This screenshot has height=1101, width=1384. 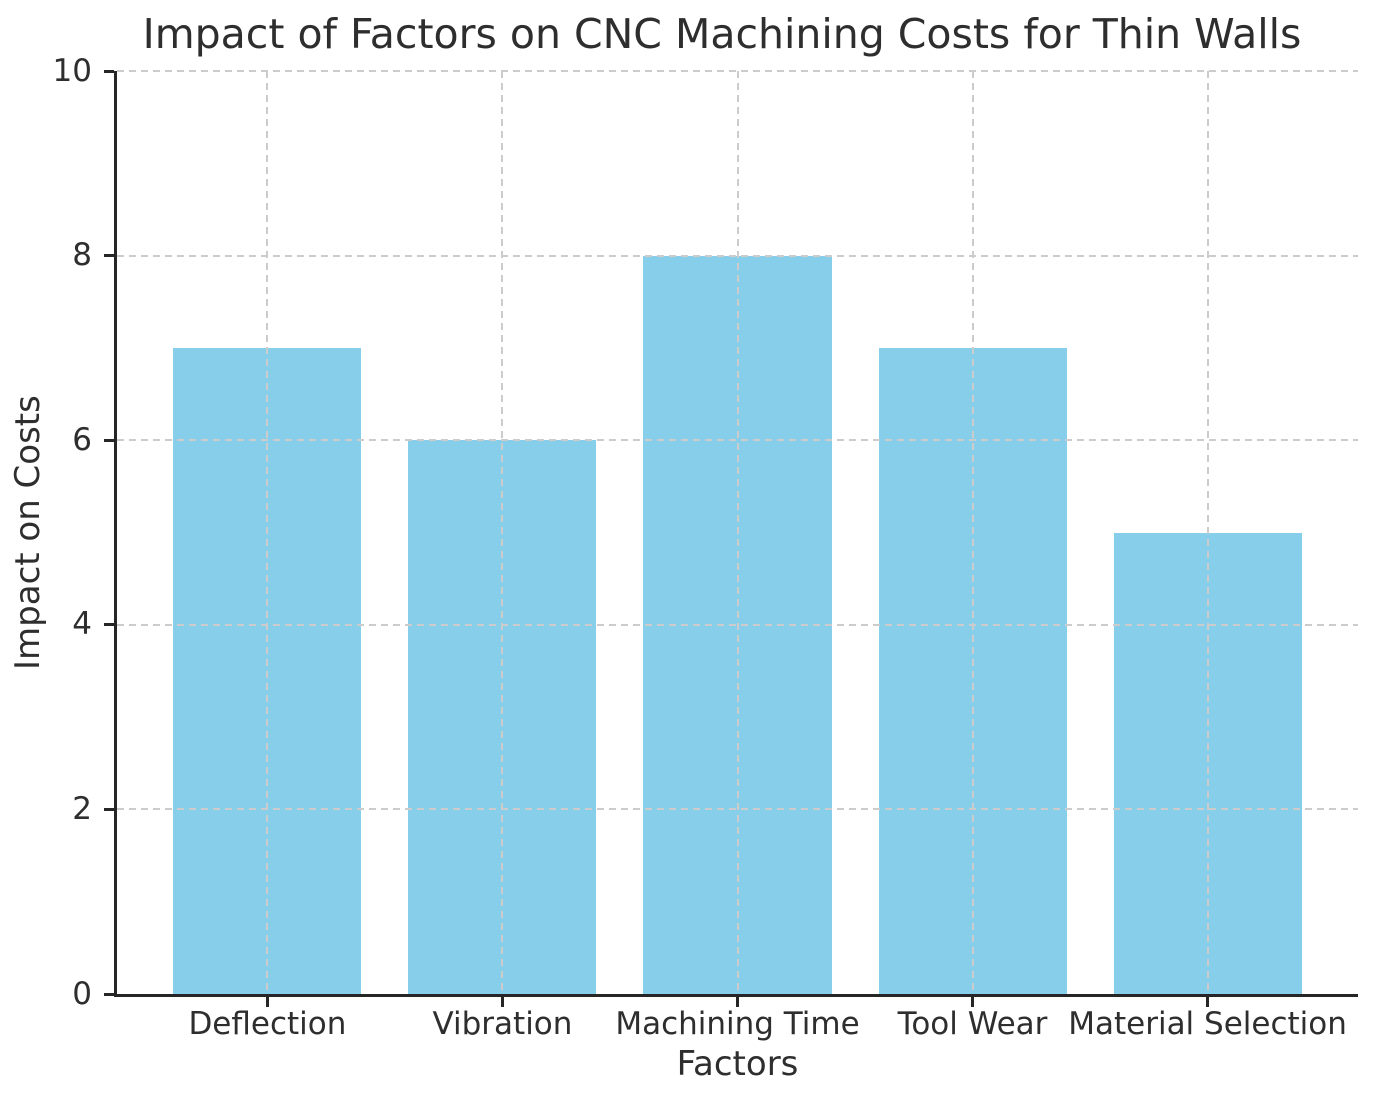 What do you see at coordinates (115, 534) in the screenshot?
I see `y-axis-spine` at bounding box center [115, 534].